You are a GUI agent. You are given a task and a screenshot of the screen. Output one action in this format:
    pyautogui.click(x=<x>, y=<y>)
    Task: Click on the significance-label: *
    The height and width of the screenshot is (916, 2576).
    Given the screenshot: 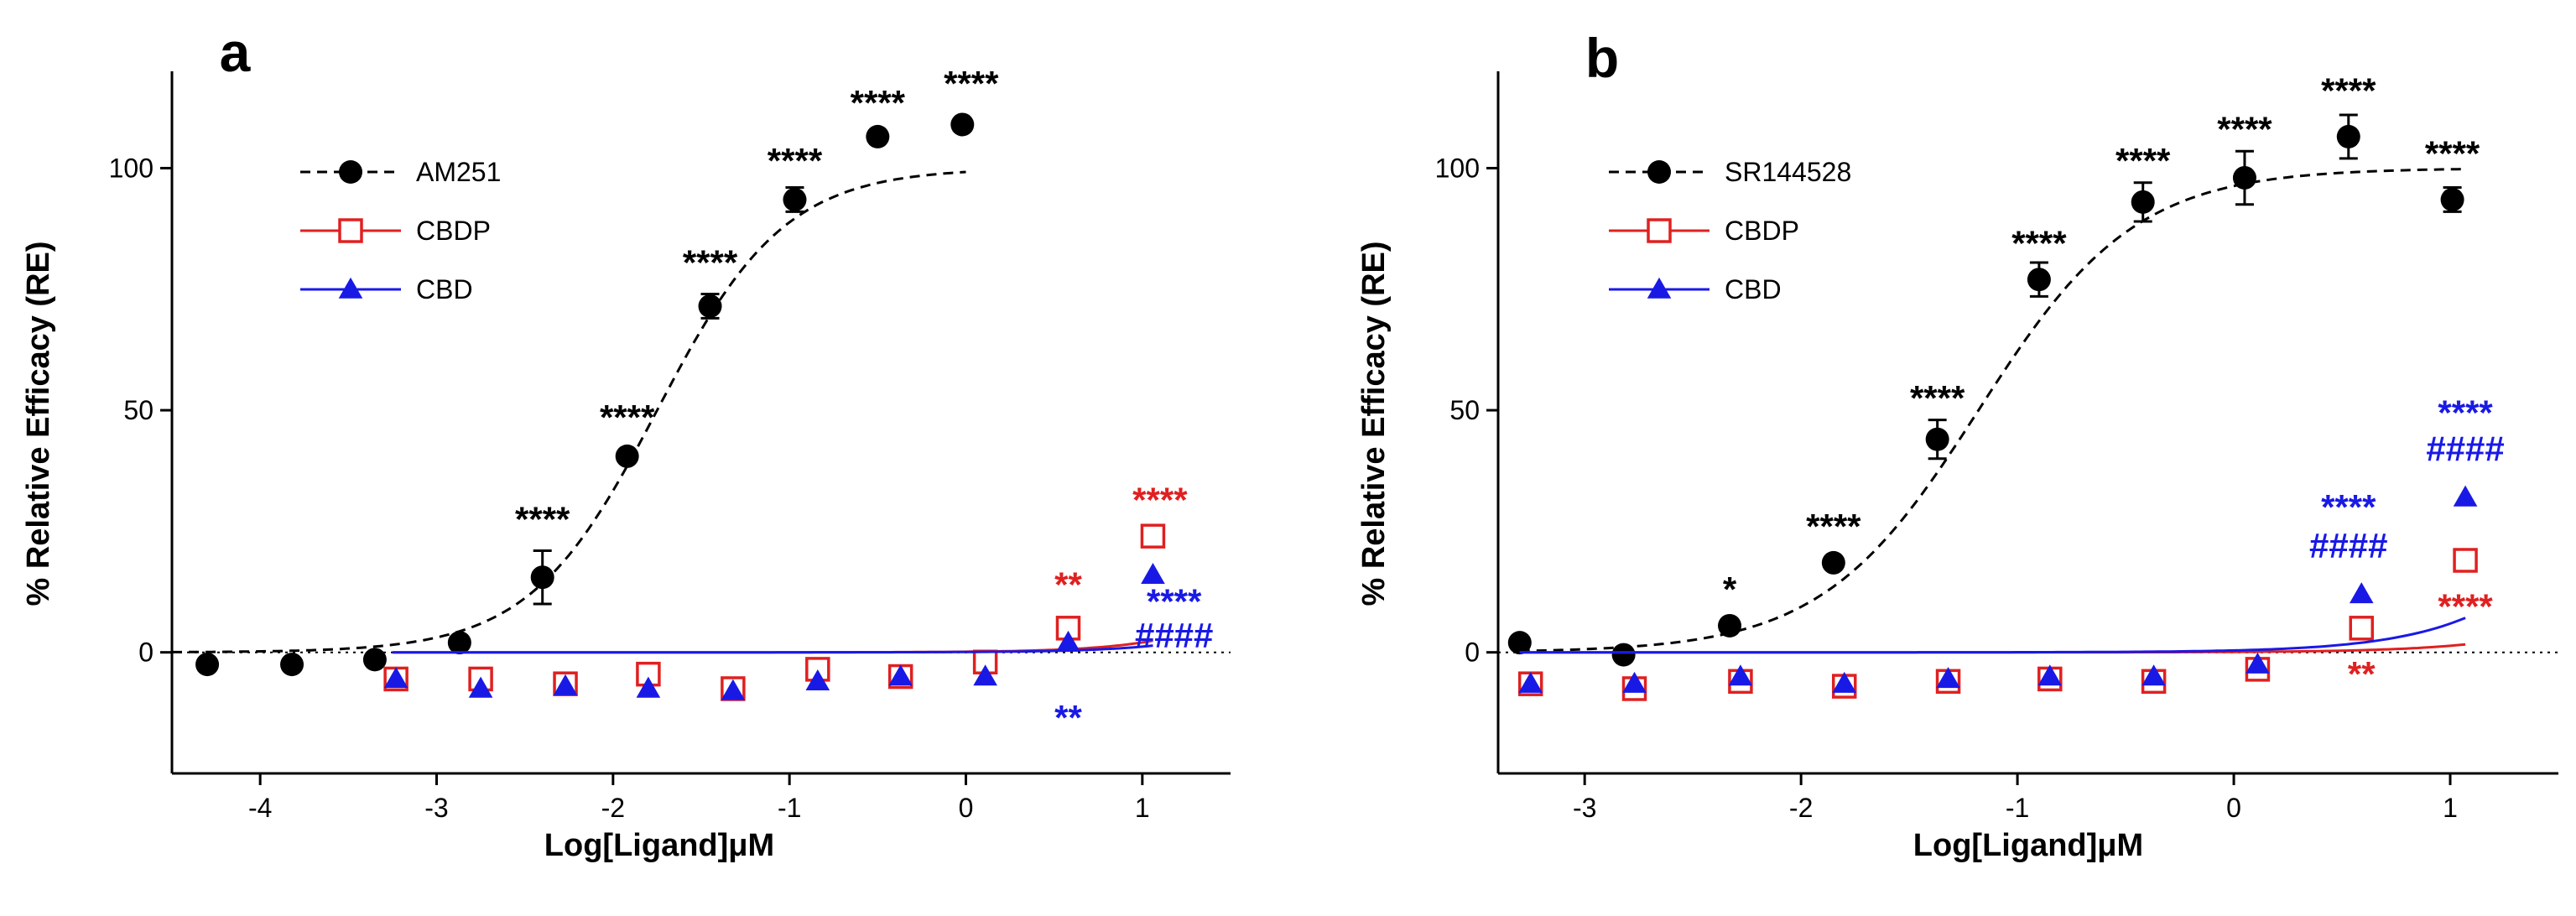 What is the action you would take?
    pyautogui.click(x=1730, y=589)
    